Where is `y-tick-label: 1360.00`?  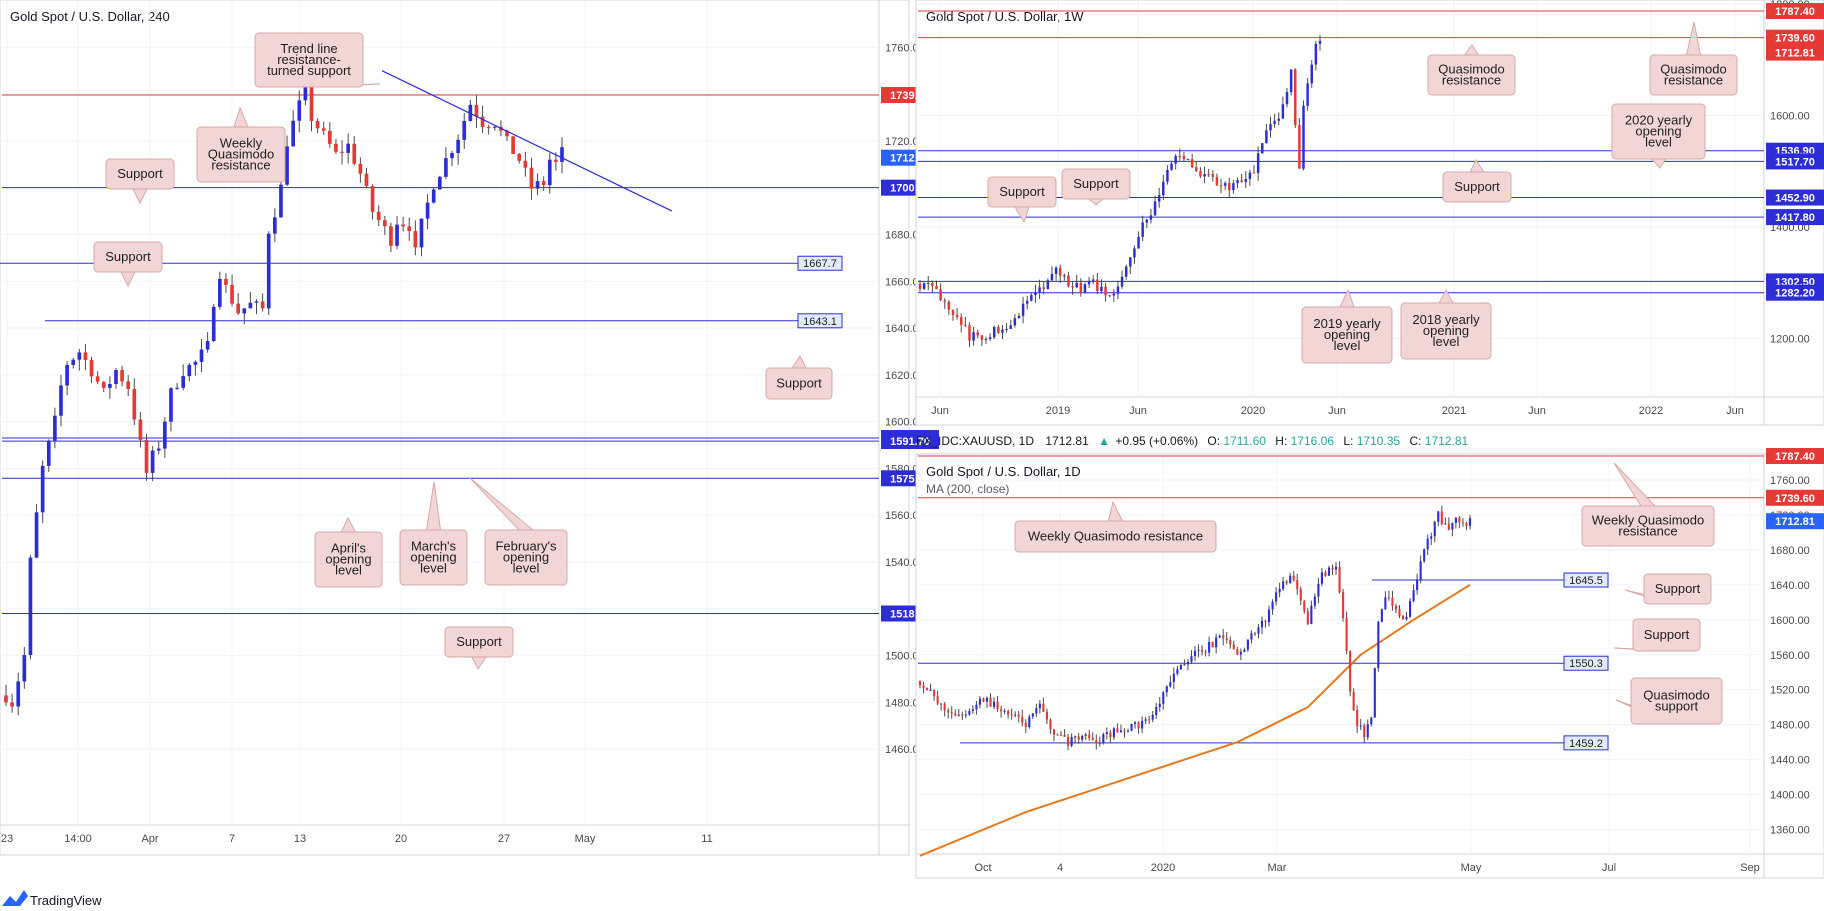 y-tick-label: 1360.00 is located at coordinates (1790, 831).